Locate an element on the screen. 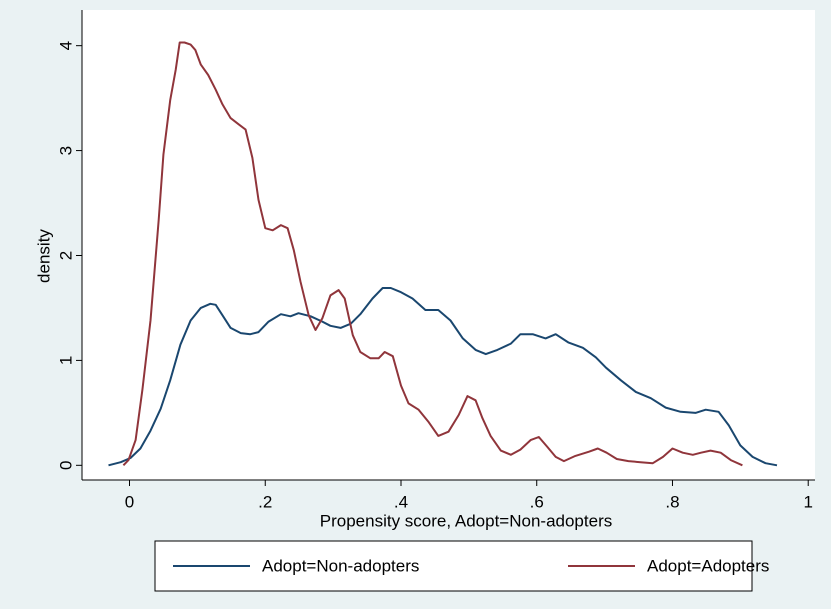 The image size is (831, 609). legend-label: Adopt=Non-adopters is located at coordinates (340, 565).